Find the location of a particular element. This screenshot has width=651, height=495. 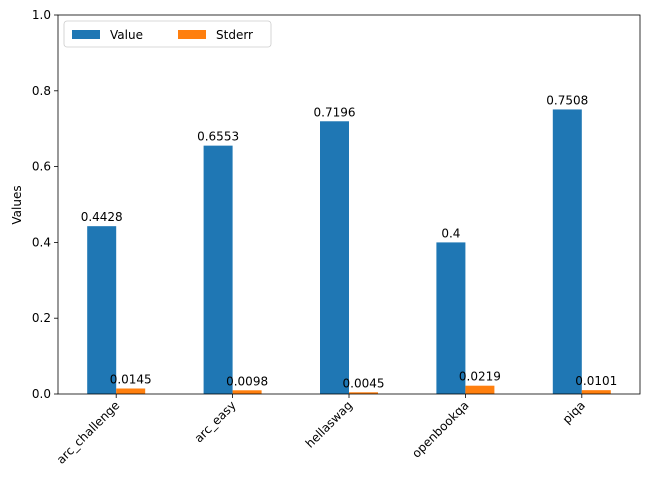

legend-swatch-stderr is located at coordinates (192, 34).